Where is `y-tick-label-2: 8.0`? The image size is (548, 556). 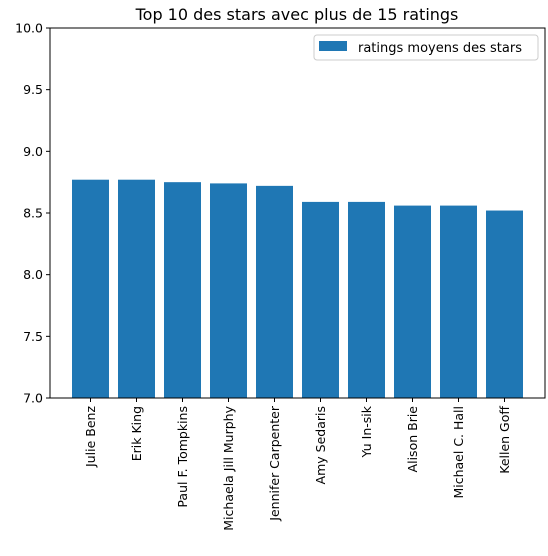
y-tick-label-2: 8.0 is located at coordinates (33, 274).